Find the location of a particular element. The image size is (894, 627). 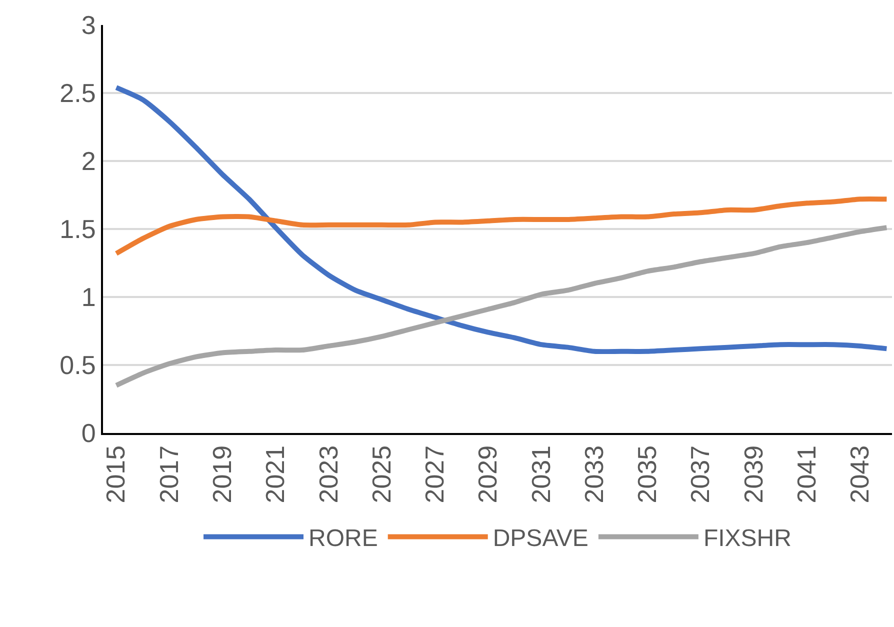

x-tick-label: 2017 is located at coordinates (169, 474).